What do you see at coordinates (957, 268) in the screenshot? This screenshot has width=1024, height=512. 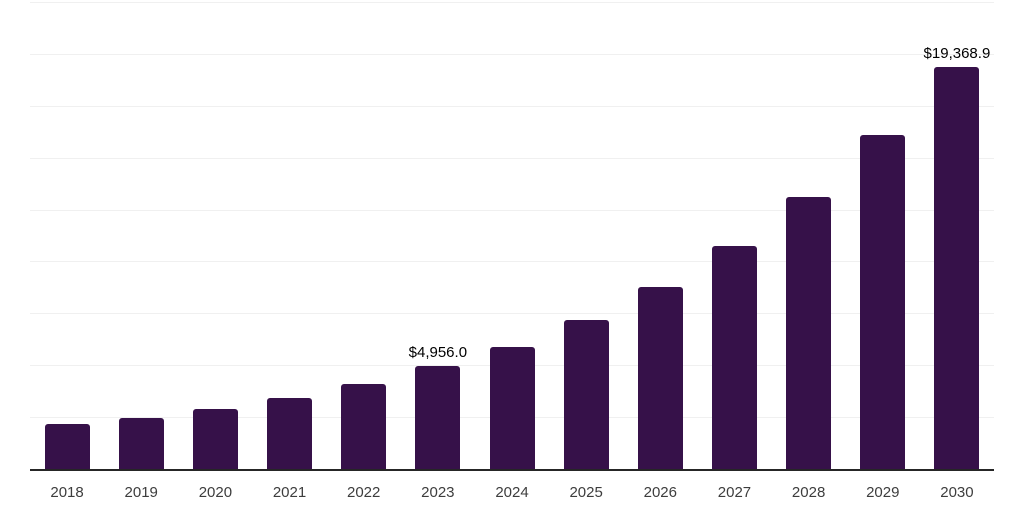 I see `bar-2030` at bounding box center [957, 268].